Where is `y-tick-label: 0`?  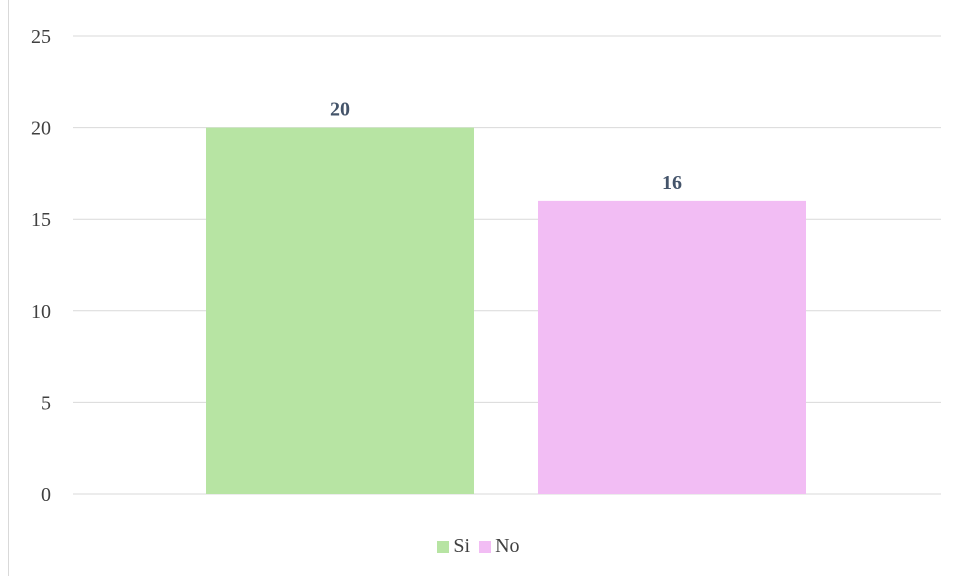 y-tick-label: 0 is located at coordinates (46, 495).